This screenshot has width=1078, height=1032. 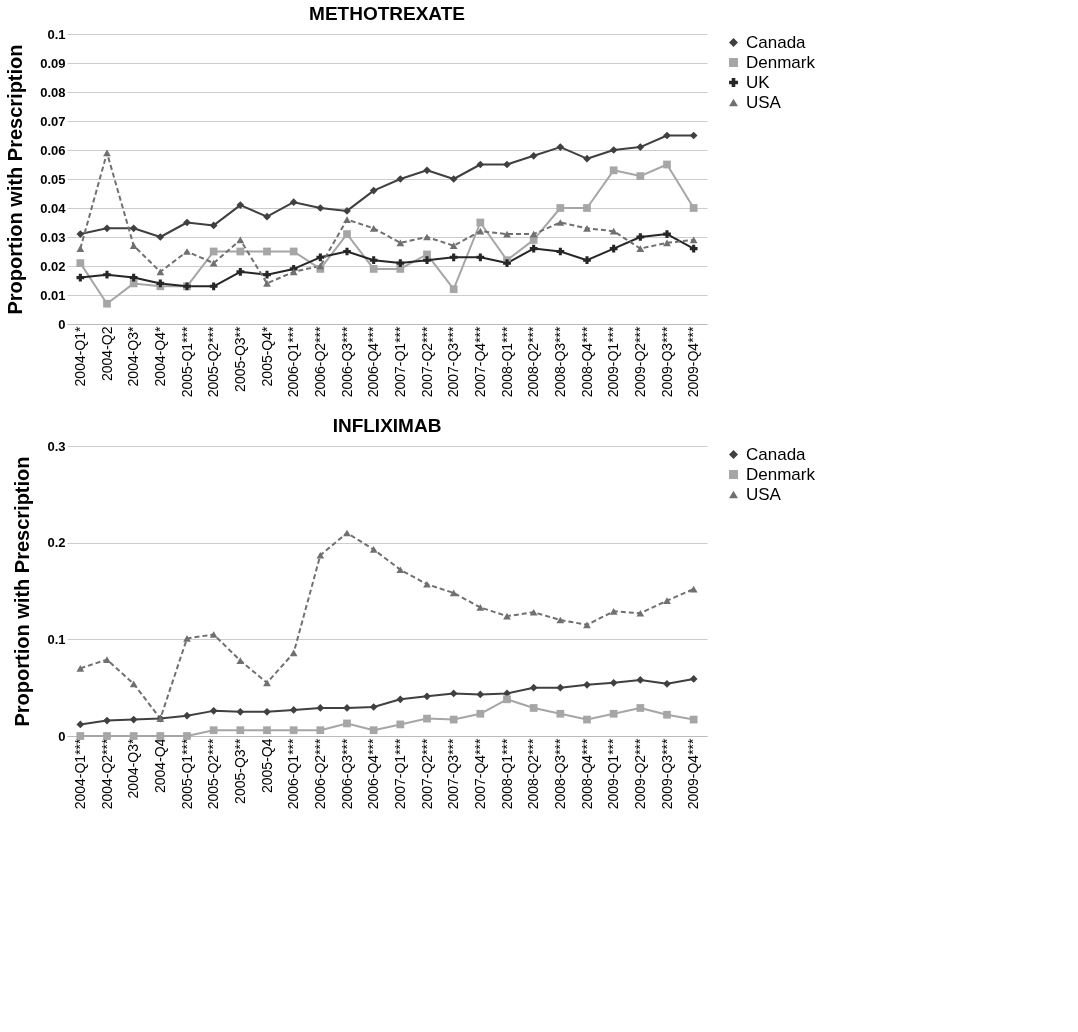 What do you see at coordinates (159, 356) in the screenshot?
I see `x-tick-label: 2004-Q4*` at bounding box center [159, 356].